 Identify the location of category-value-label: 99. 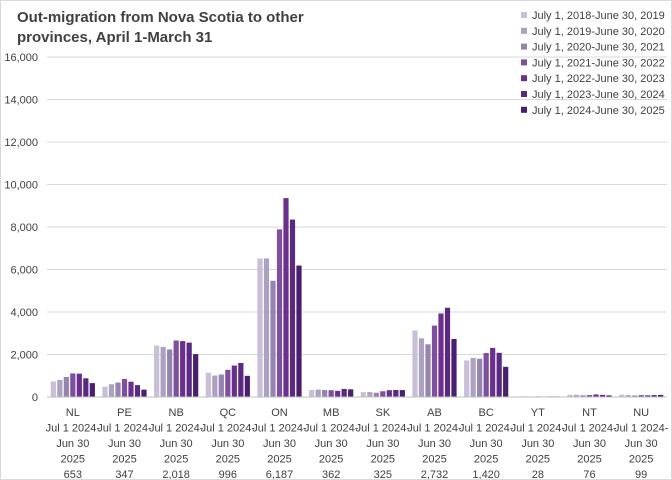
(641, 474).